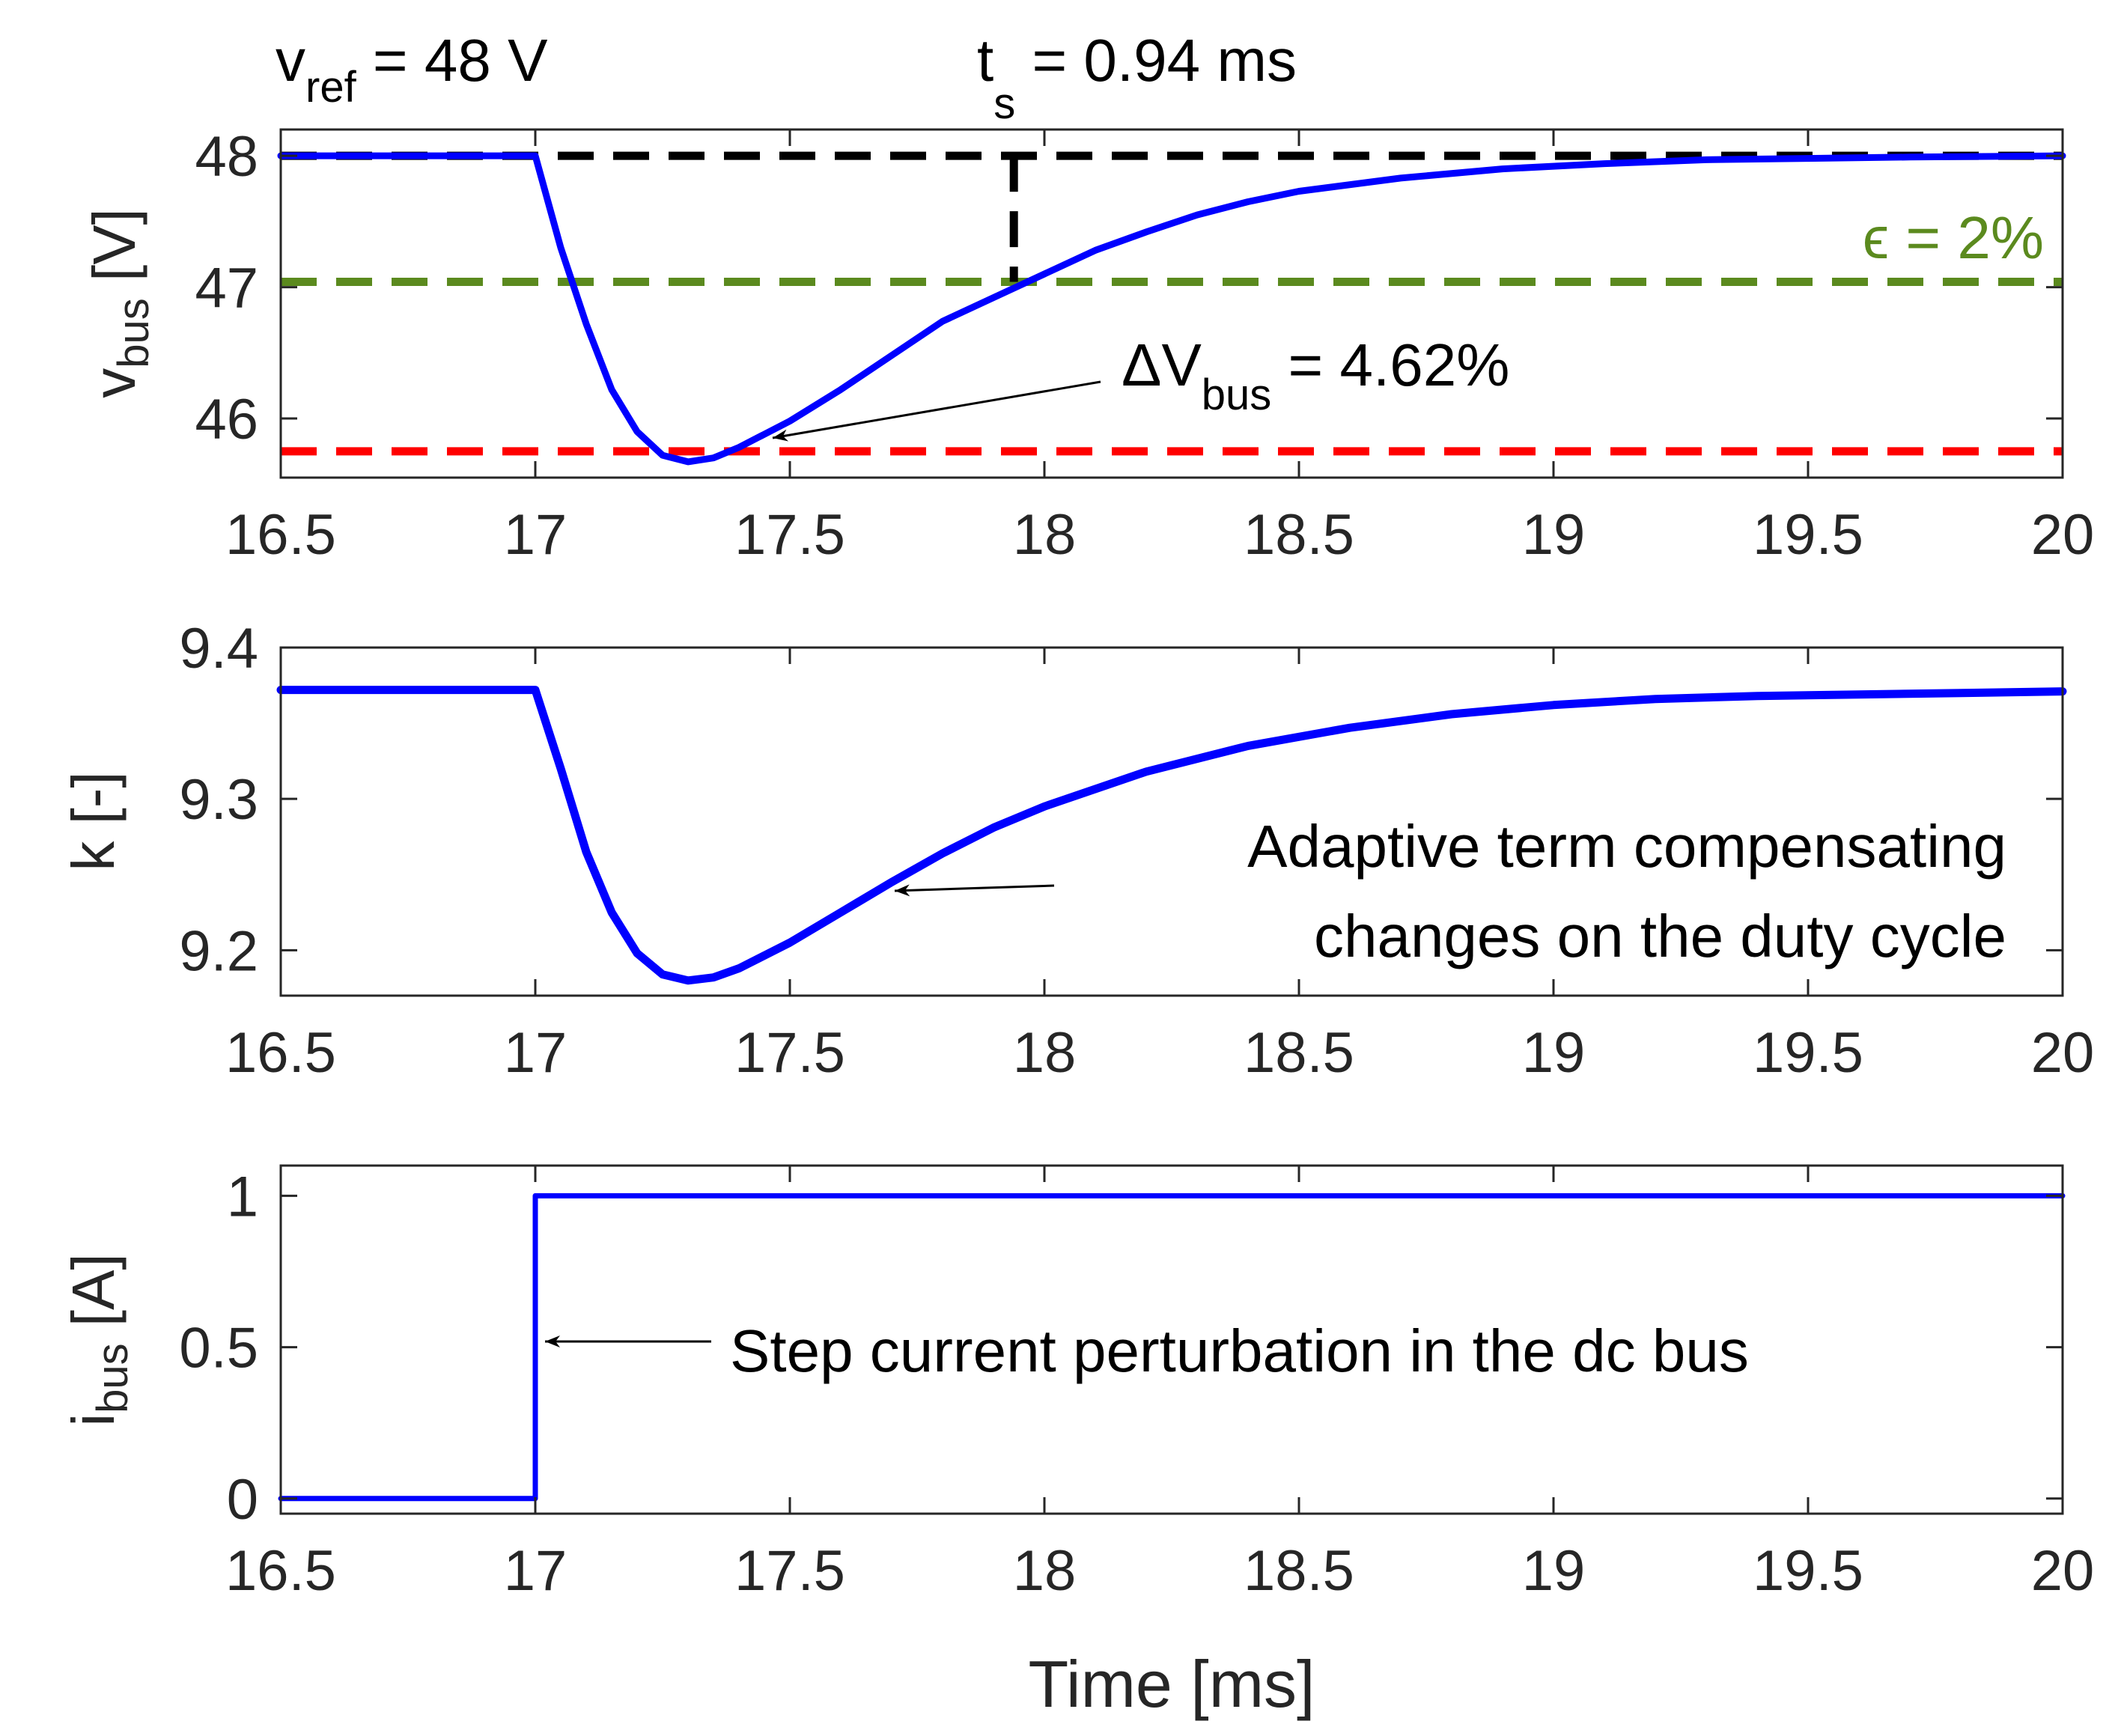  What do you see at coordinates (219, 800) in the screenshot?
I see `middle-ytick-label: 9.3` at bounding box center [219, 800].